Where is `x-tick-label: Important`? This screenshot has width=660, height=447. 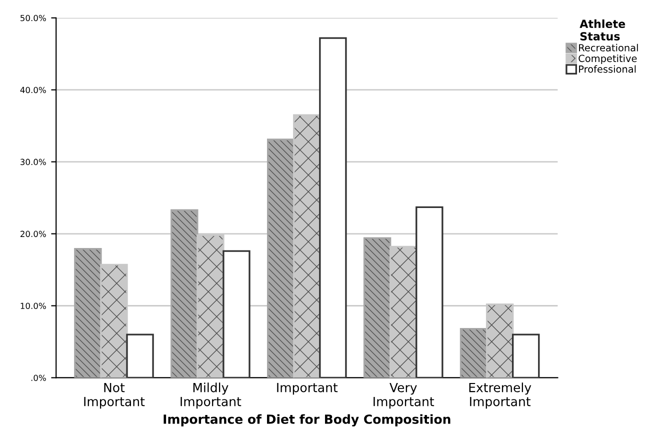 x-tick-label: Important is located at coordinates (307, 388).